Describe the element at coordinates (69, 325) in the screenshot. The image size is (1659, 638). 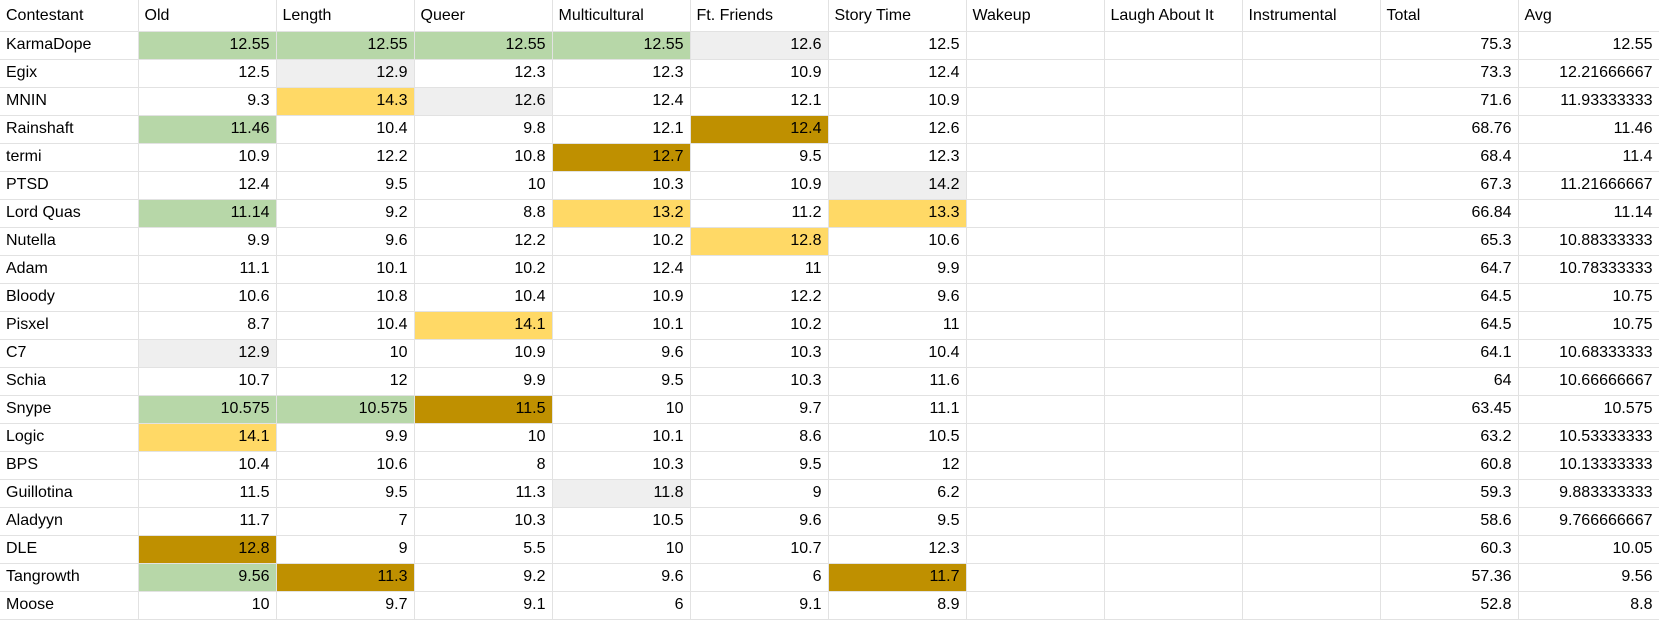
I see `contestant-name-cell: Pisxel` at that location.